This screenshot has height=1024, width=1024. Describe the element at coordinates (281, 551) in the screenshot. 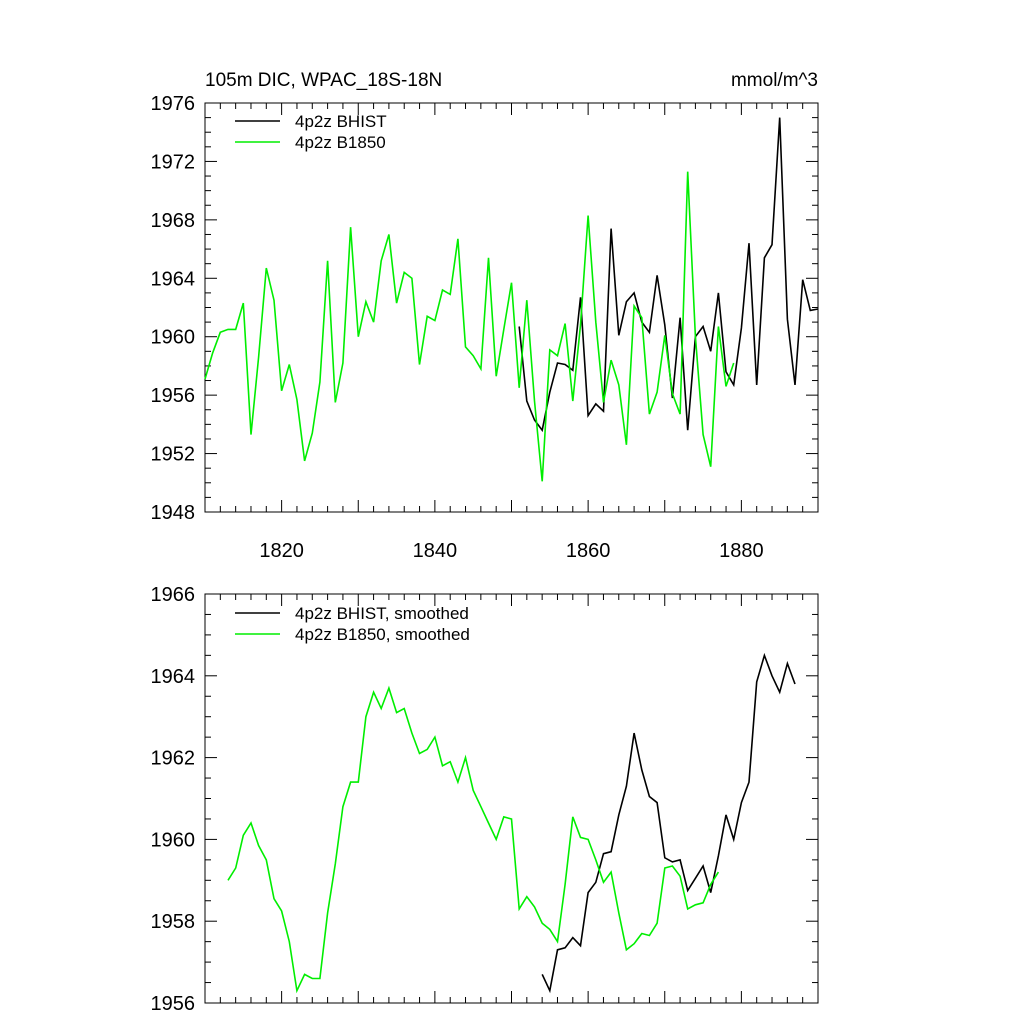

I see `x-tick-label: 1820` at that location.